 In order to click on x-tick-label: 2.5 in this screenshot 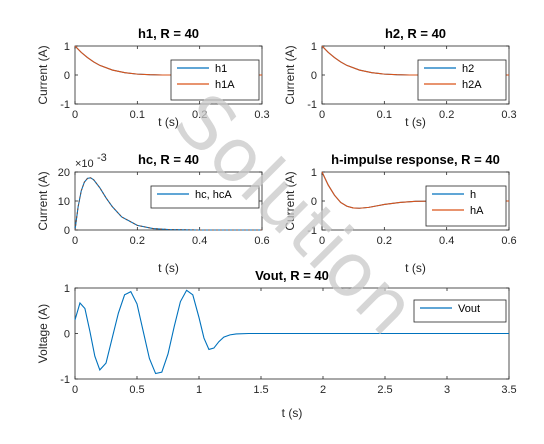, I will do `click(384, 390)`.